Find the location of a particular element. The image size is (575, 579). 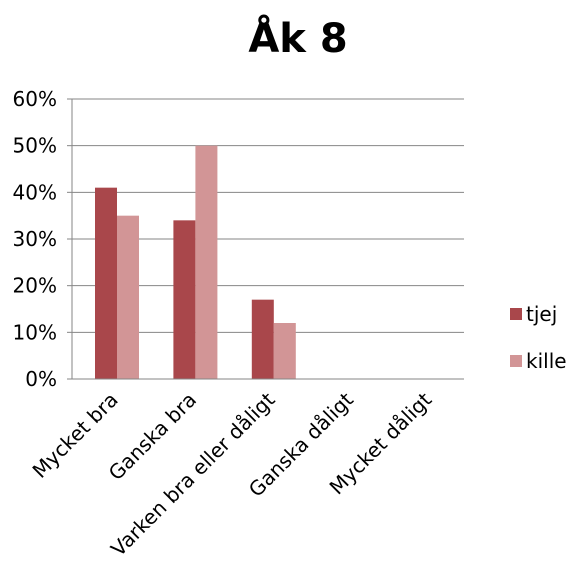

y-tick-label: 0% is located at coordinates (41, 379).